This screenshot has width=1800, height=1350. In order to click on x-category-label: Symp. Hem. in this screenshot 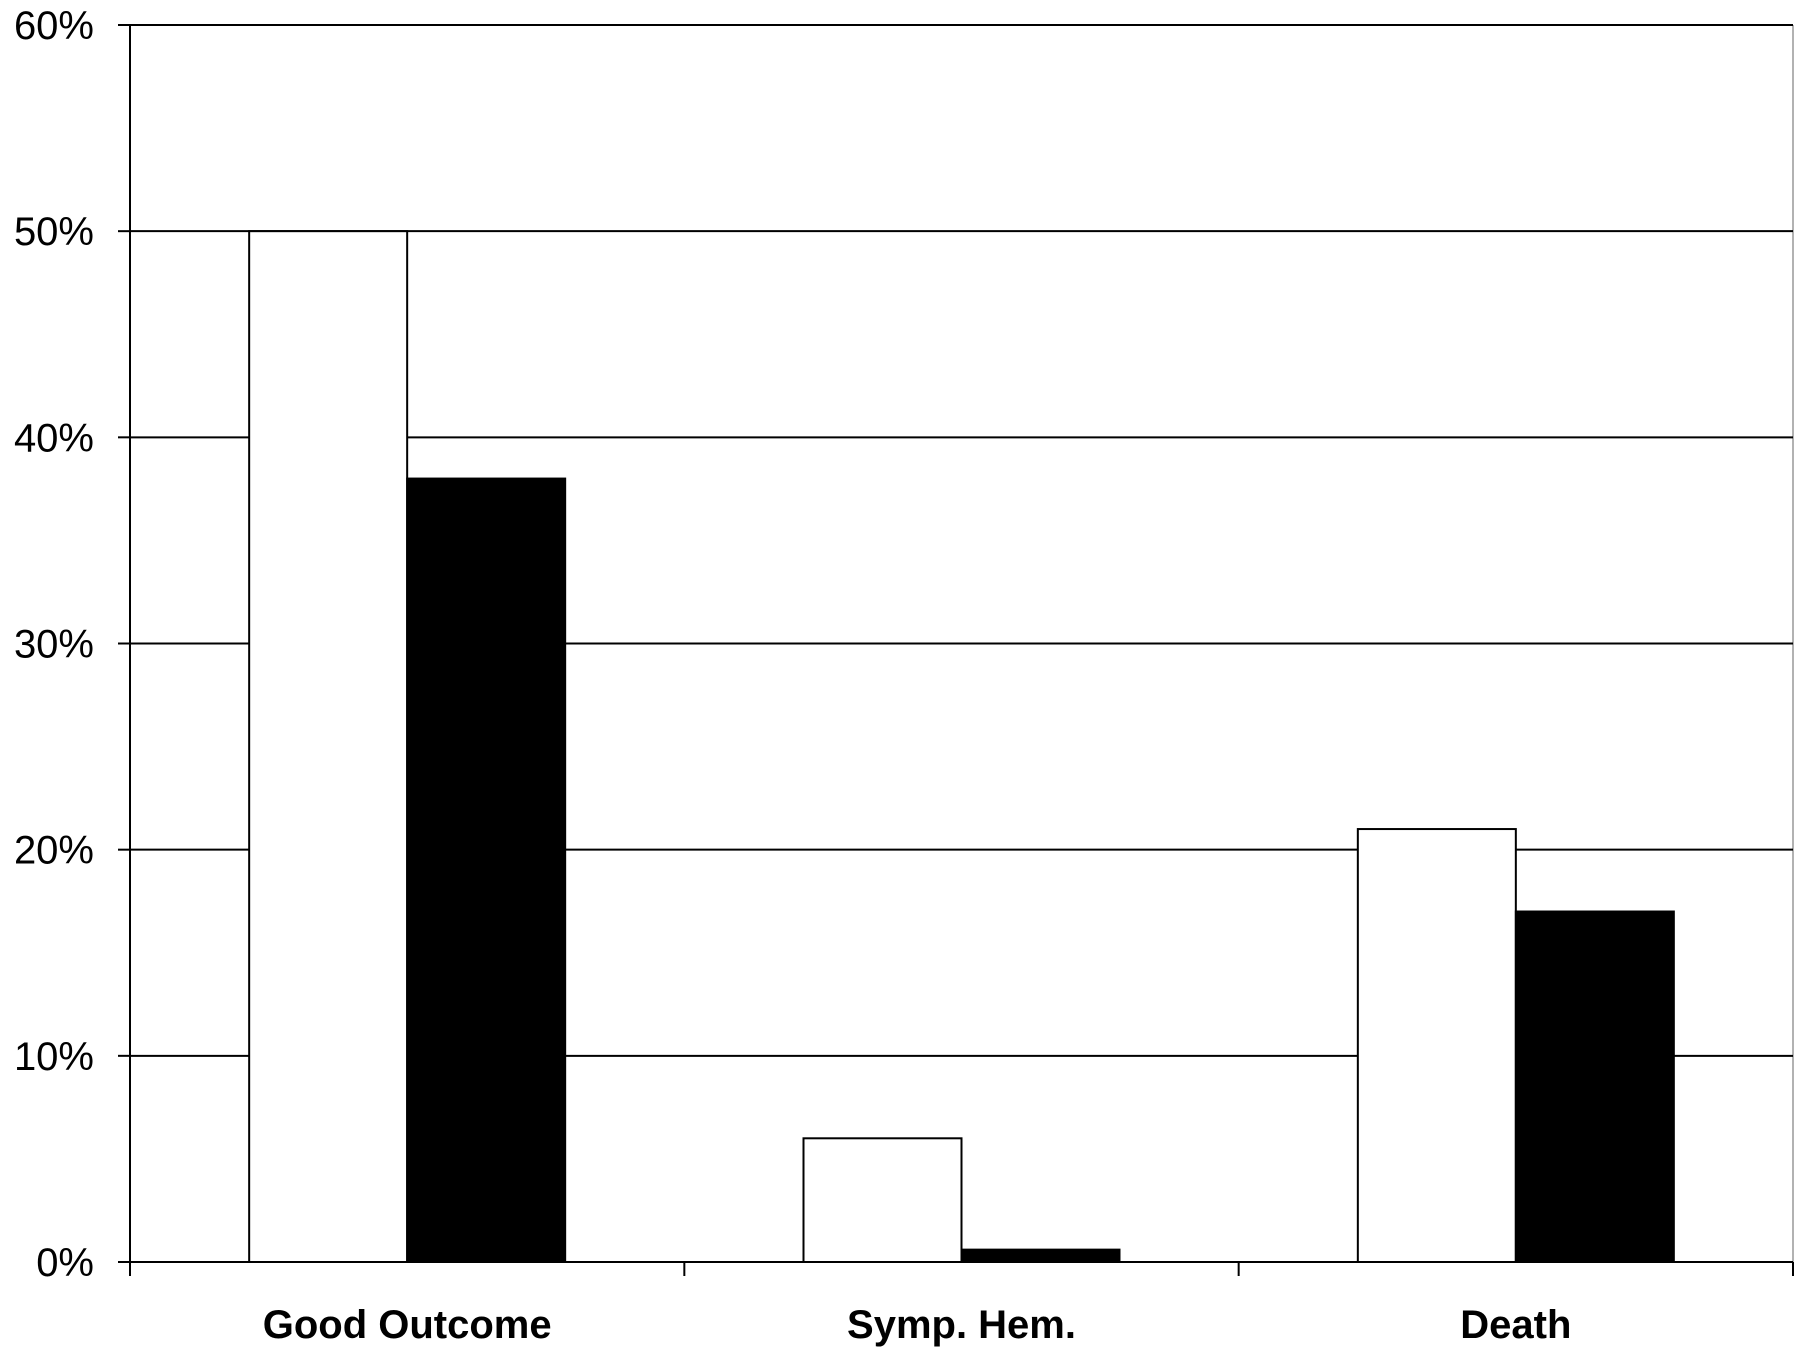, I will do `click(961, 1325)`.